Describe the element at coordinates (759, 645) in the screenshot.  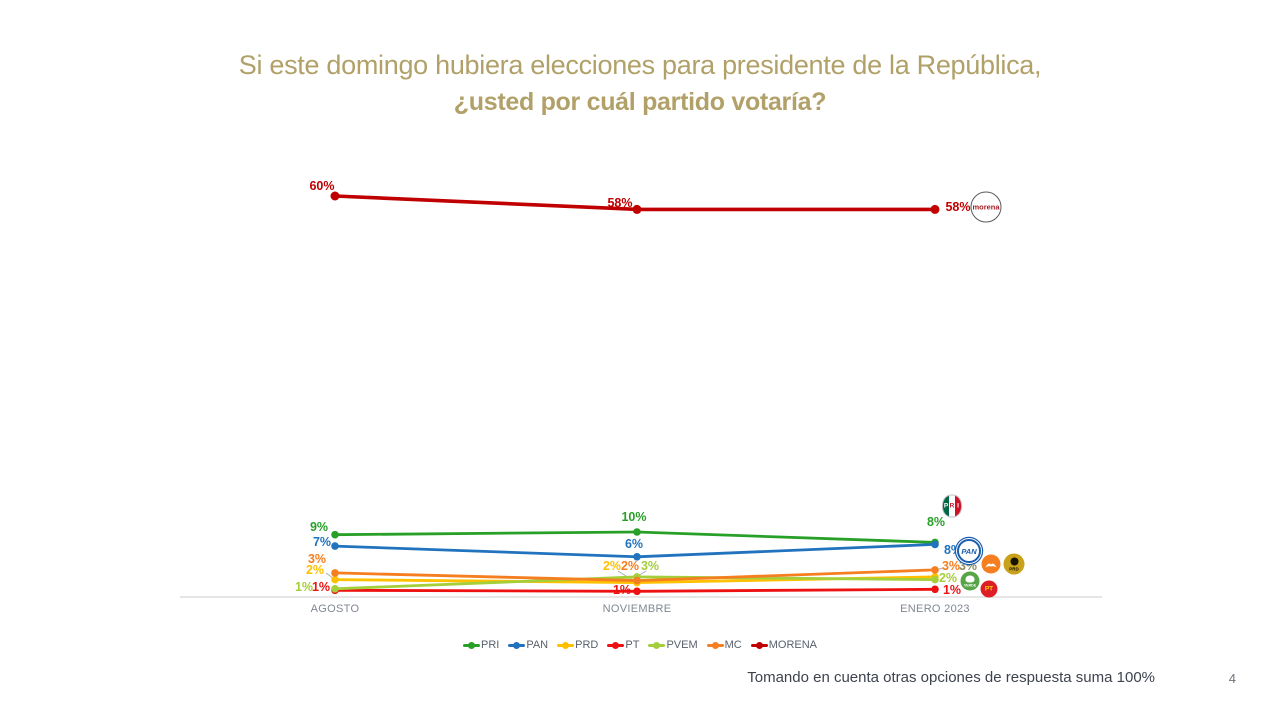
I see `legend-marker-morena` at that location.